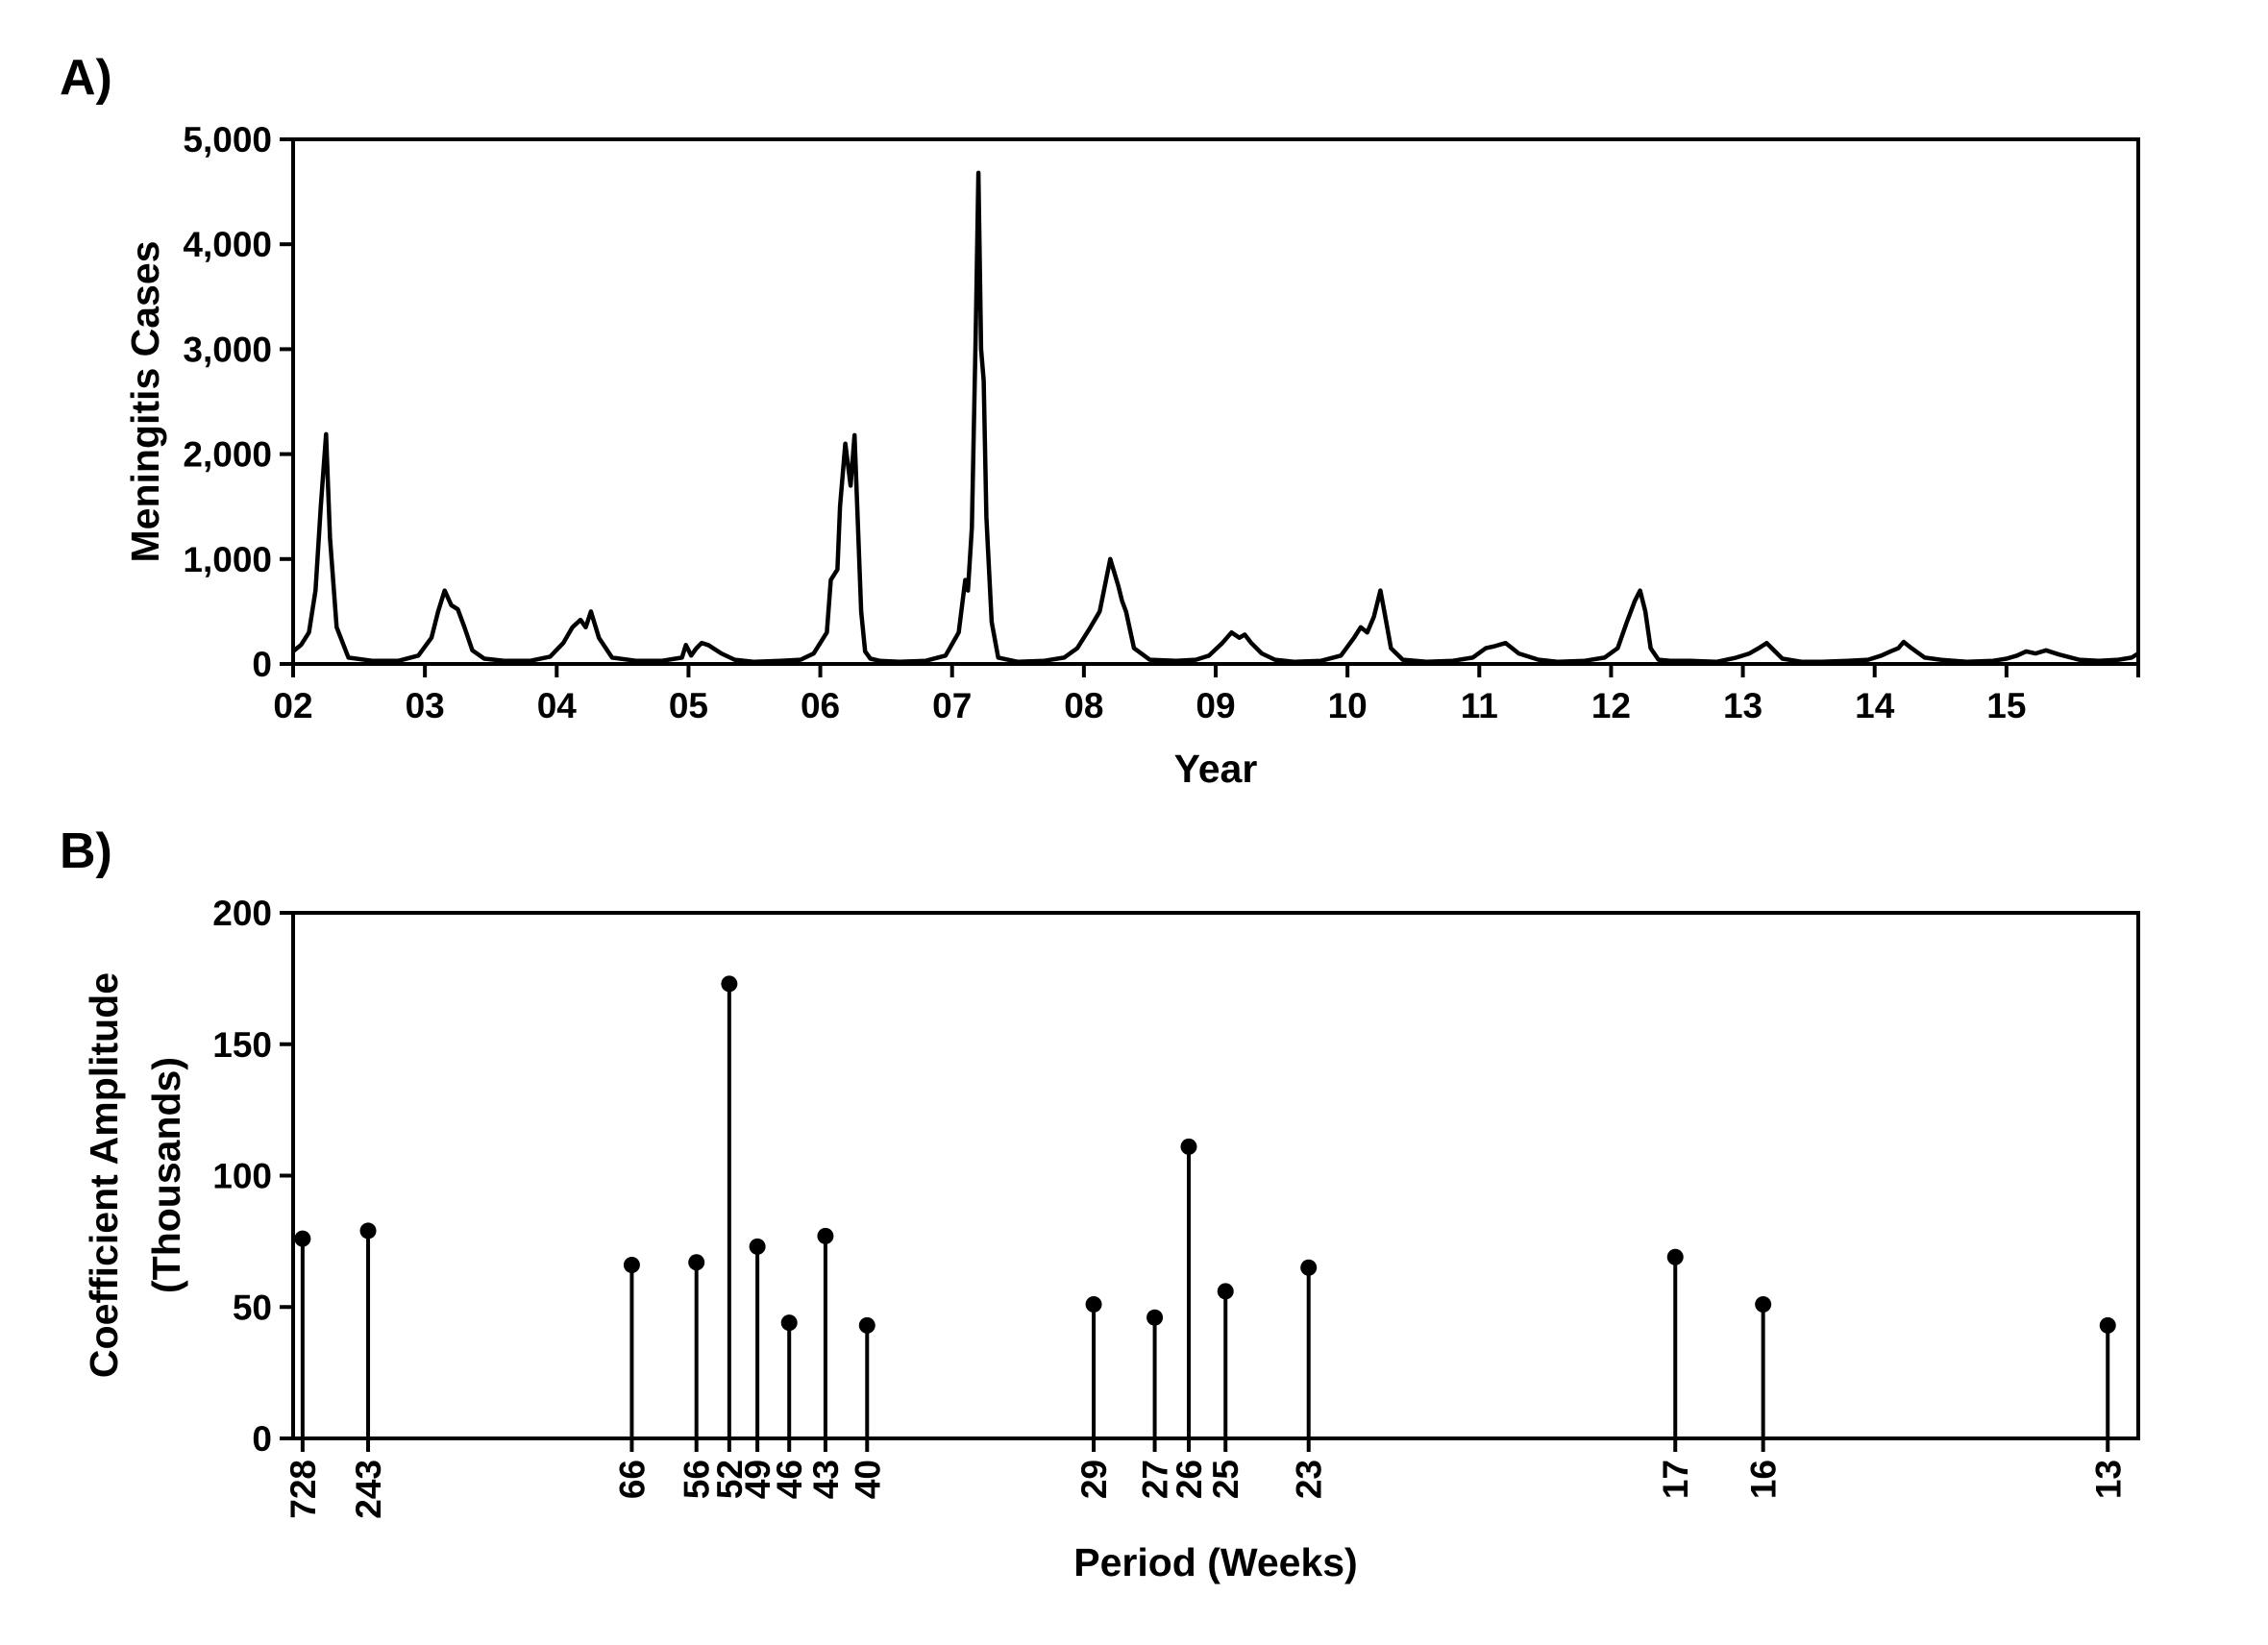 Image resolution: width=2268 pixels, height=1645 pixels. I want to click on panel-a-y-tick-label: 2,000, so click(227, 455).